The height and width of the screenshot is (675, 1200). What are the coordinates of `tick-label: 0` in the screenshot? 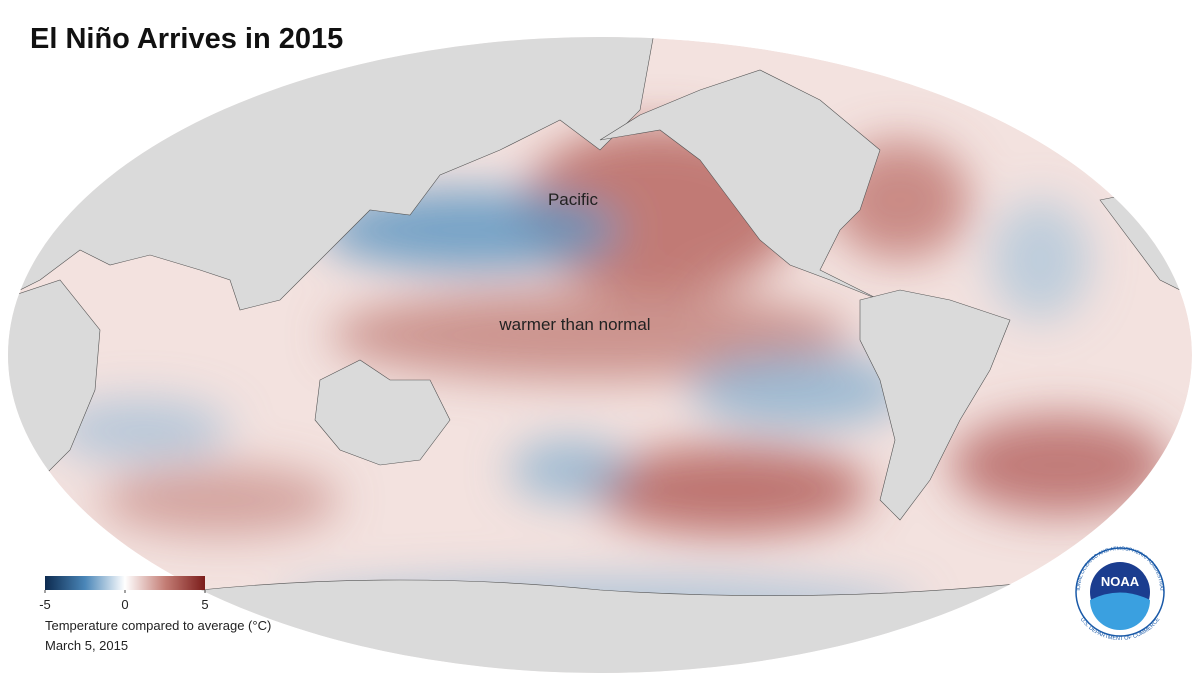 It's located at (124, 604).